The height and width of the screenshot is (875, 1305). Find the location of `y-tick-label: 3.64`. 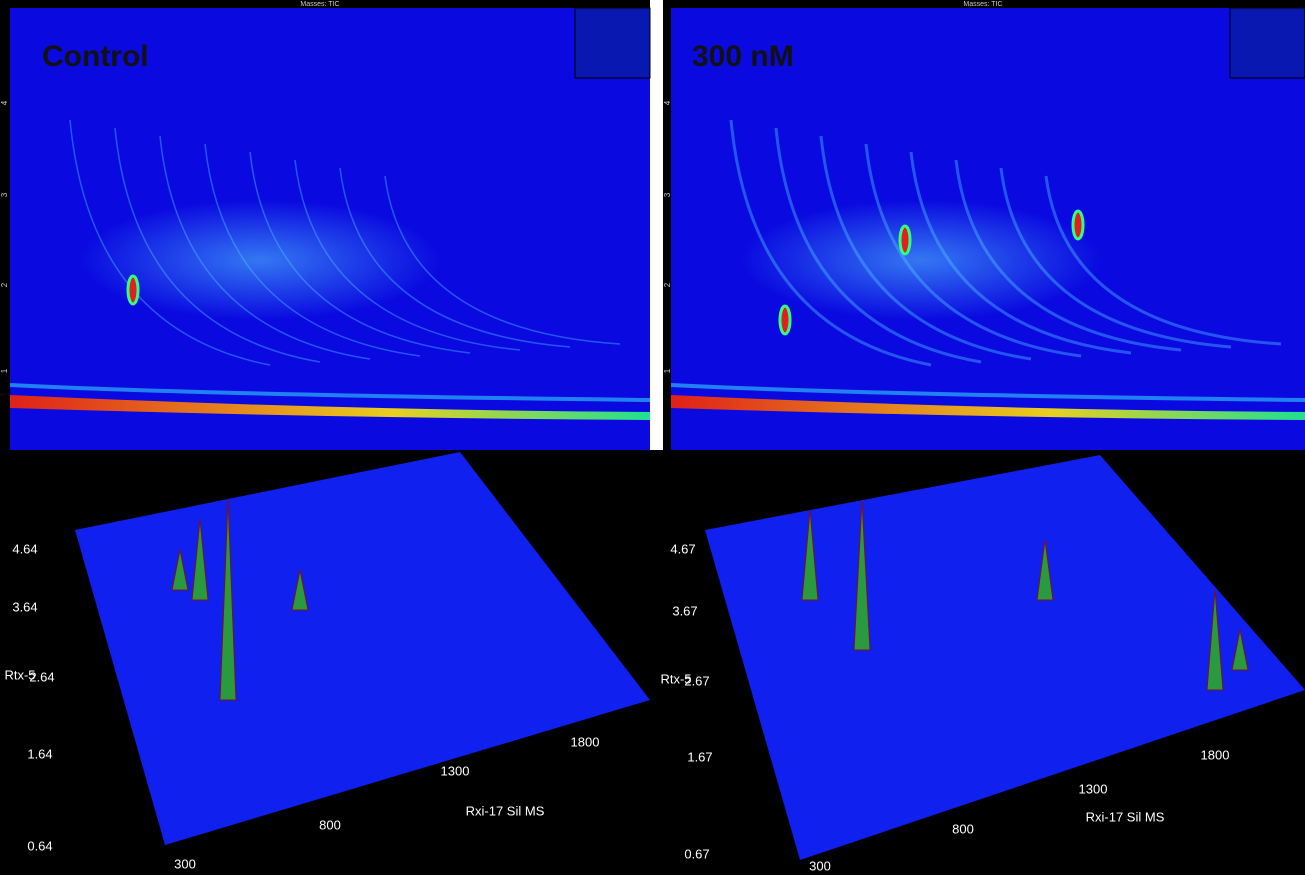

y-tick-label: 3.64 is located at coordinates (24, 606).